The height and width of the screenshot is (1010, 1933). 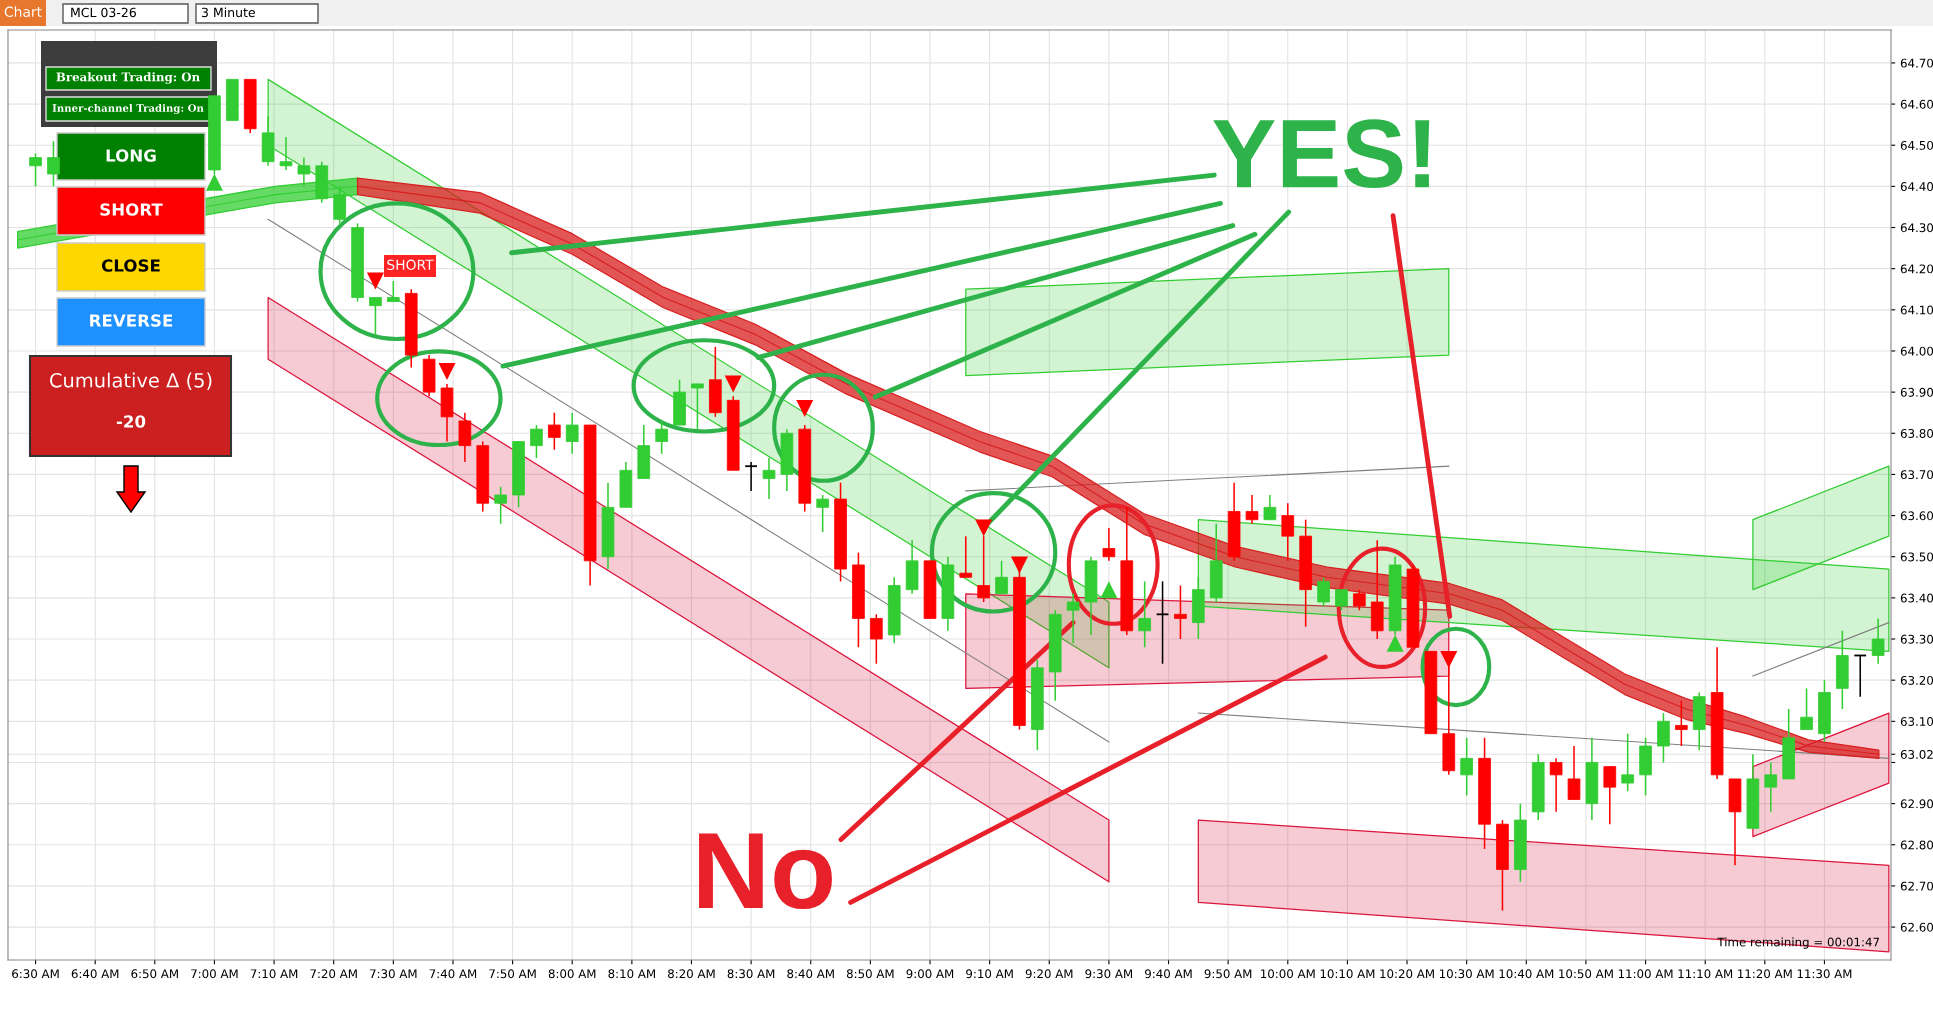 What do you see at coordinates (453, 974) in the screenshot?
I see `x-tick-label: 7:40 AM` at bounding box center [453, 974].